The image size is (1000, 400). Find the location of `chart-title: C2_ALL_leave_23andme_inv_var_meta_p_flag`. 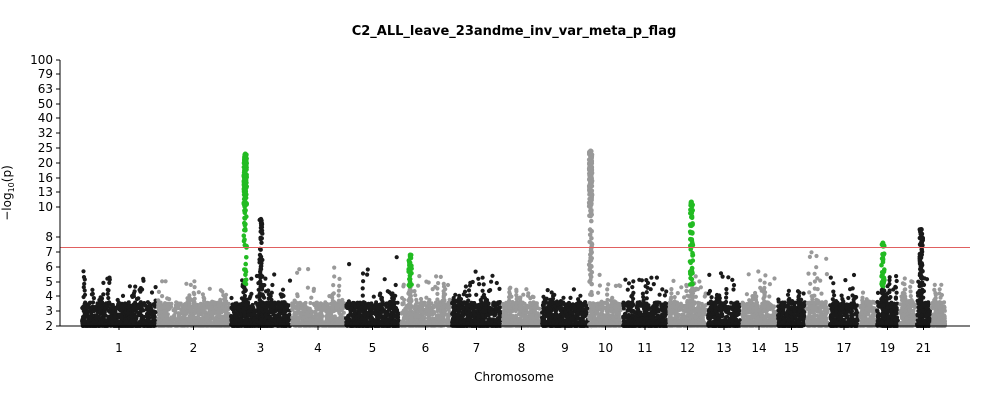

chart-title: C2_ALL_leave_23andme_inv_var_meta_p_flag is located at coordinates (514, 31).